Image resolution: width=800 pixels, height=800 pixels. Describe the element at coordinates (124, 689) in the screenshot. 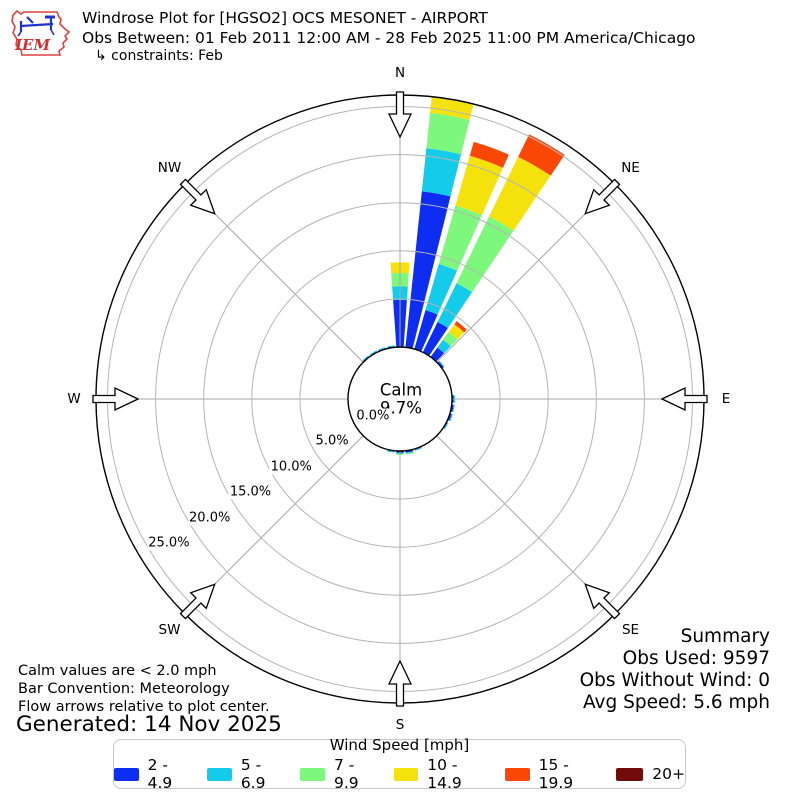

I see `footnote-bar-convention: Bar Convention: Meteorology` at that location.